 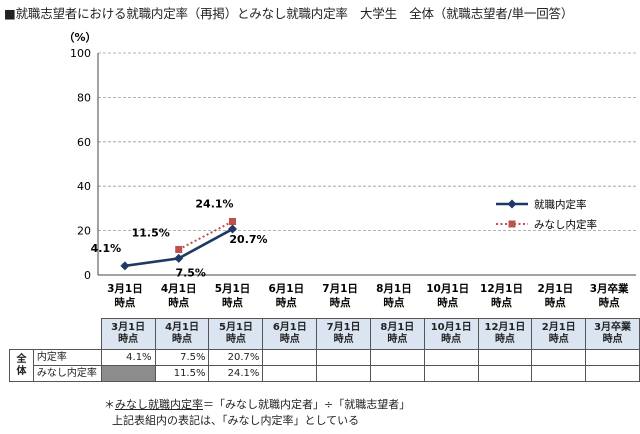 What do you see at coordinates (565, 224) in the screenshot?
I see `legend-label: みなし内定率` at bounding box center [565, 224].